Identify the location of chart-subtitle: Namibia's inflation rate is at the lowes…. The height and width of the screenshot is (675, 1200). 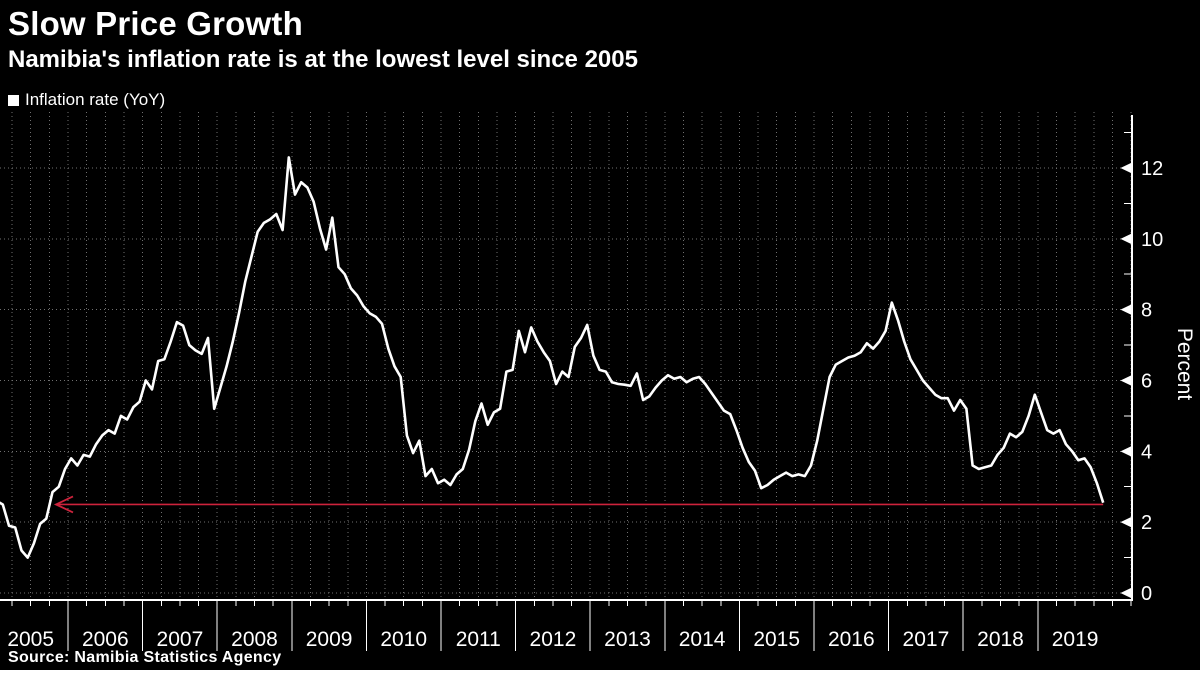
(323, 59).